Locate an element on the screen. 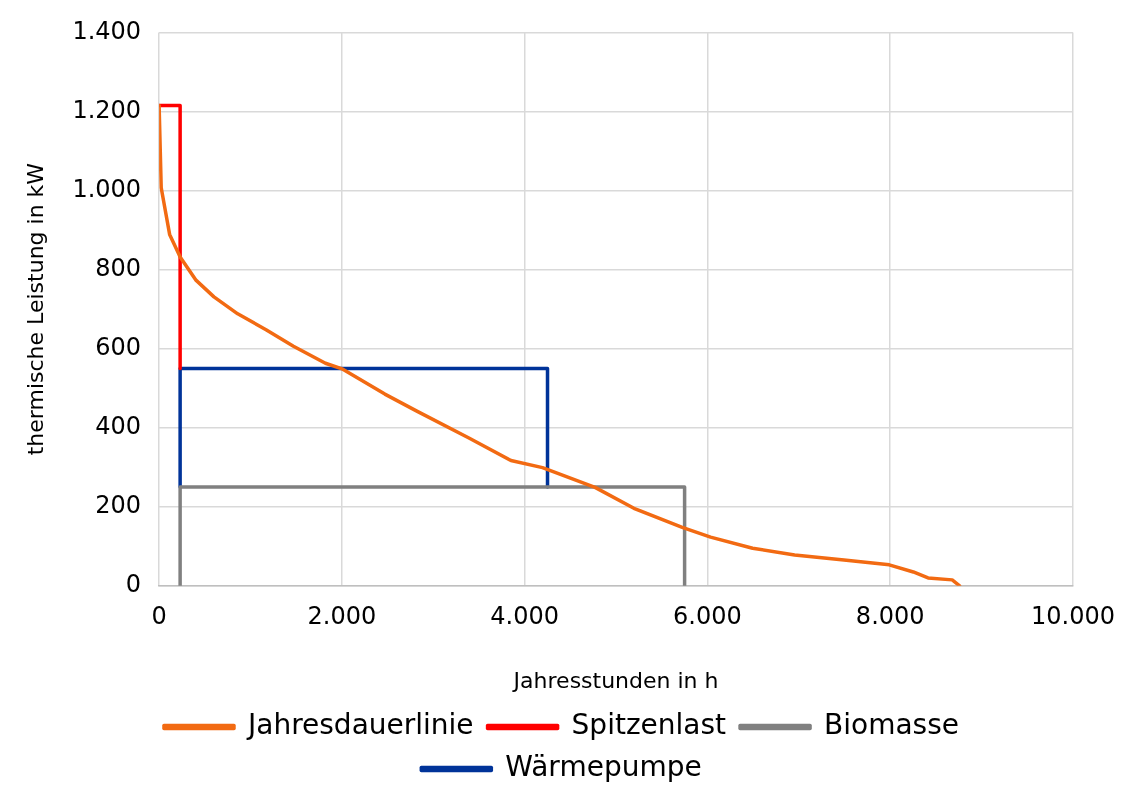 This screenshot has width=1133, height=803. x-tick-label: 10.000 is located at coordinates (1073, 616).